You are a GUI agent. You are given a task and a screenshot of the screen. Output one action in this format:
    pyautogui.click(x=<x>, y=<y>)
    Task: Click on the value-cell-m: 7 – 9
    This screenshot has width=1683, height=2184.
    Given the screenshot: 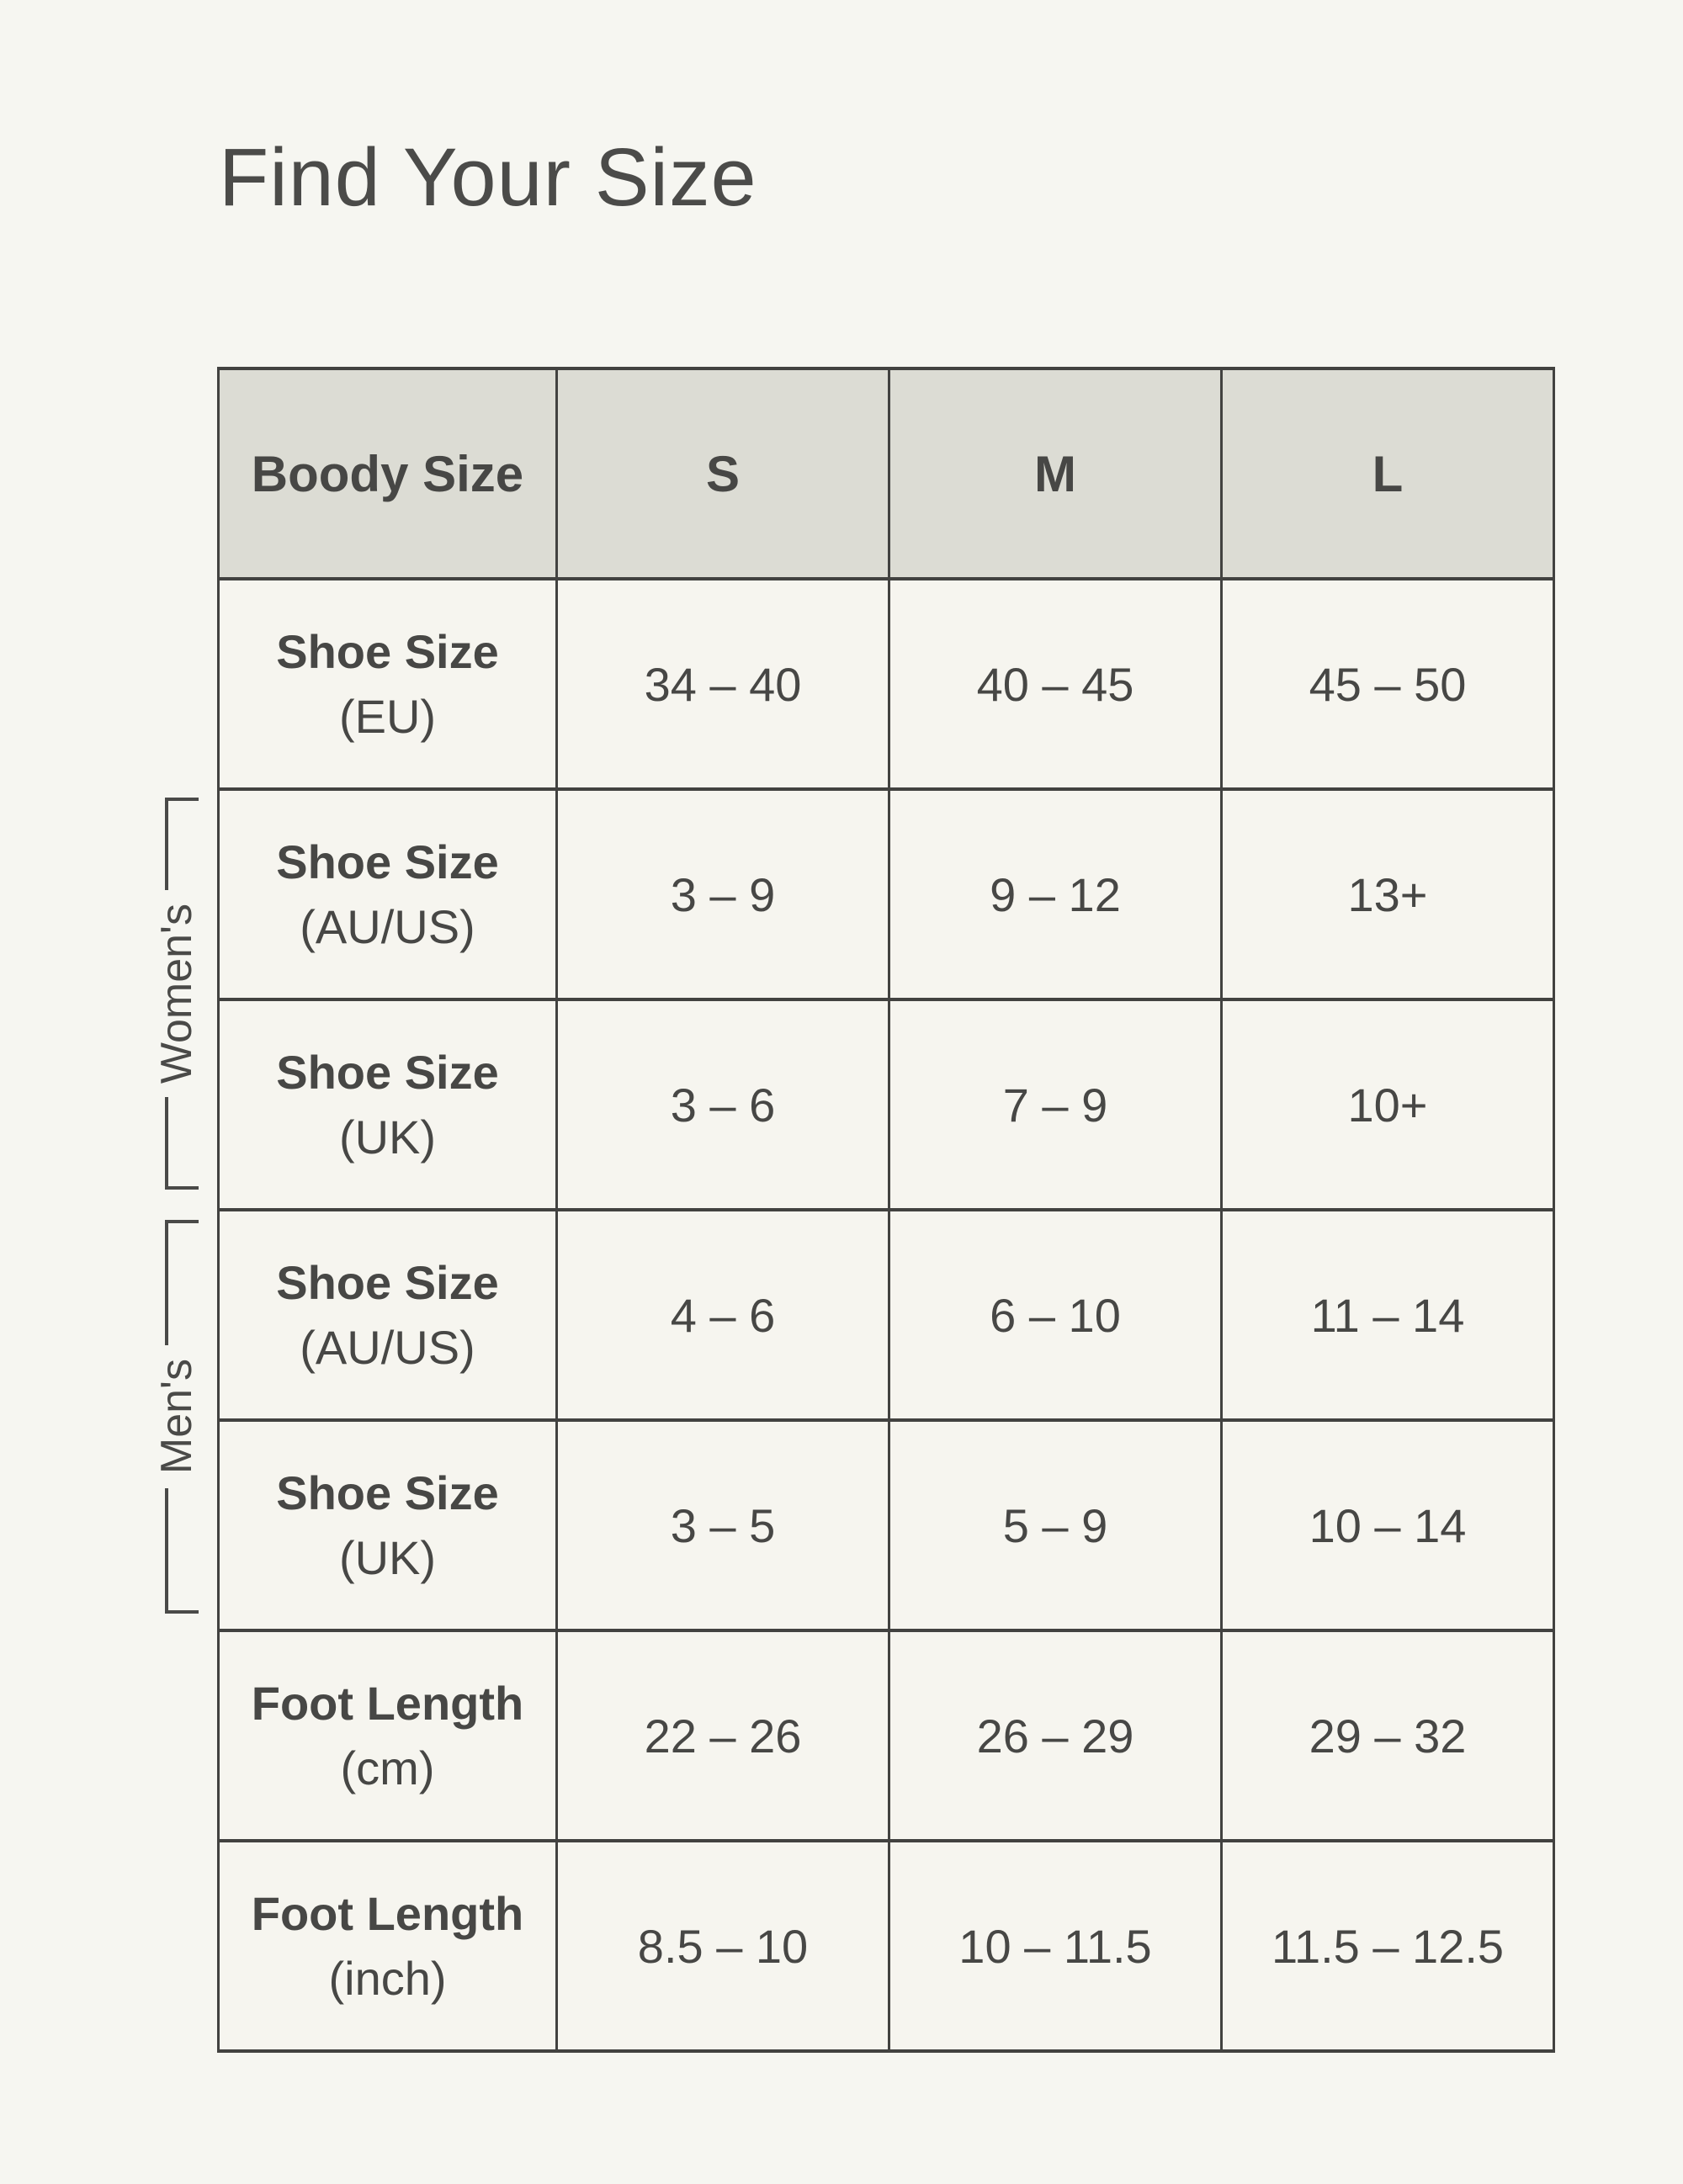 What is the action you would take?
    pyautogui.click(x=1056, y=1104)
    